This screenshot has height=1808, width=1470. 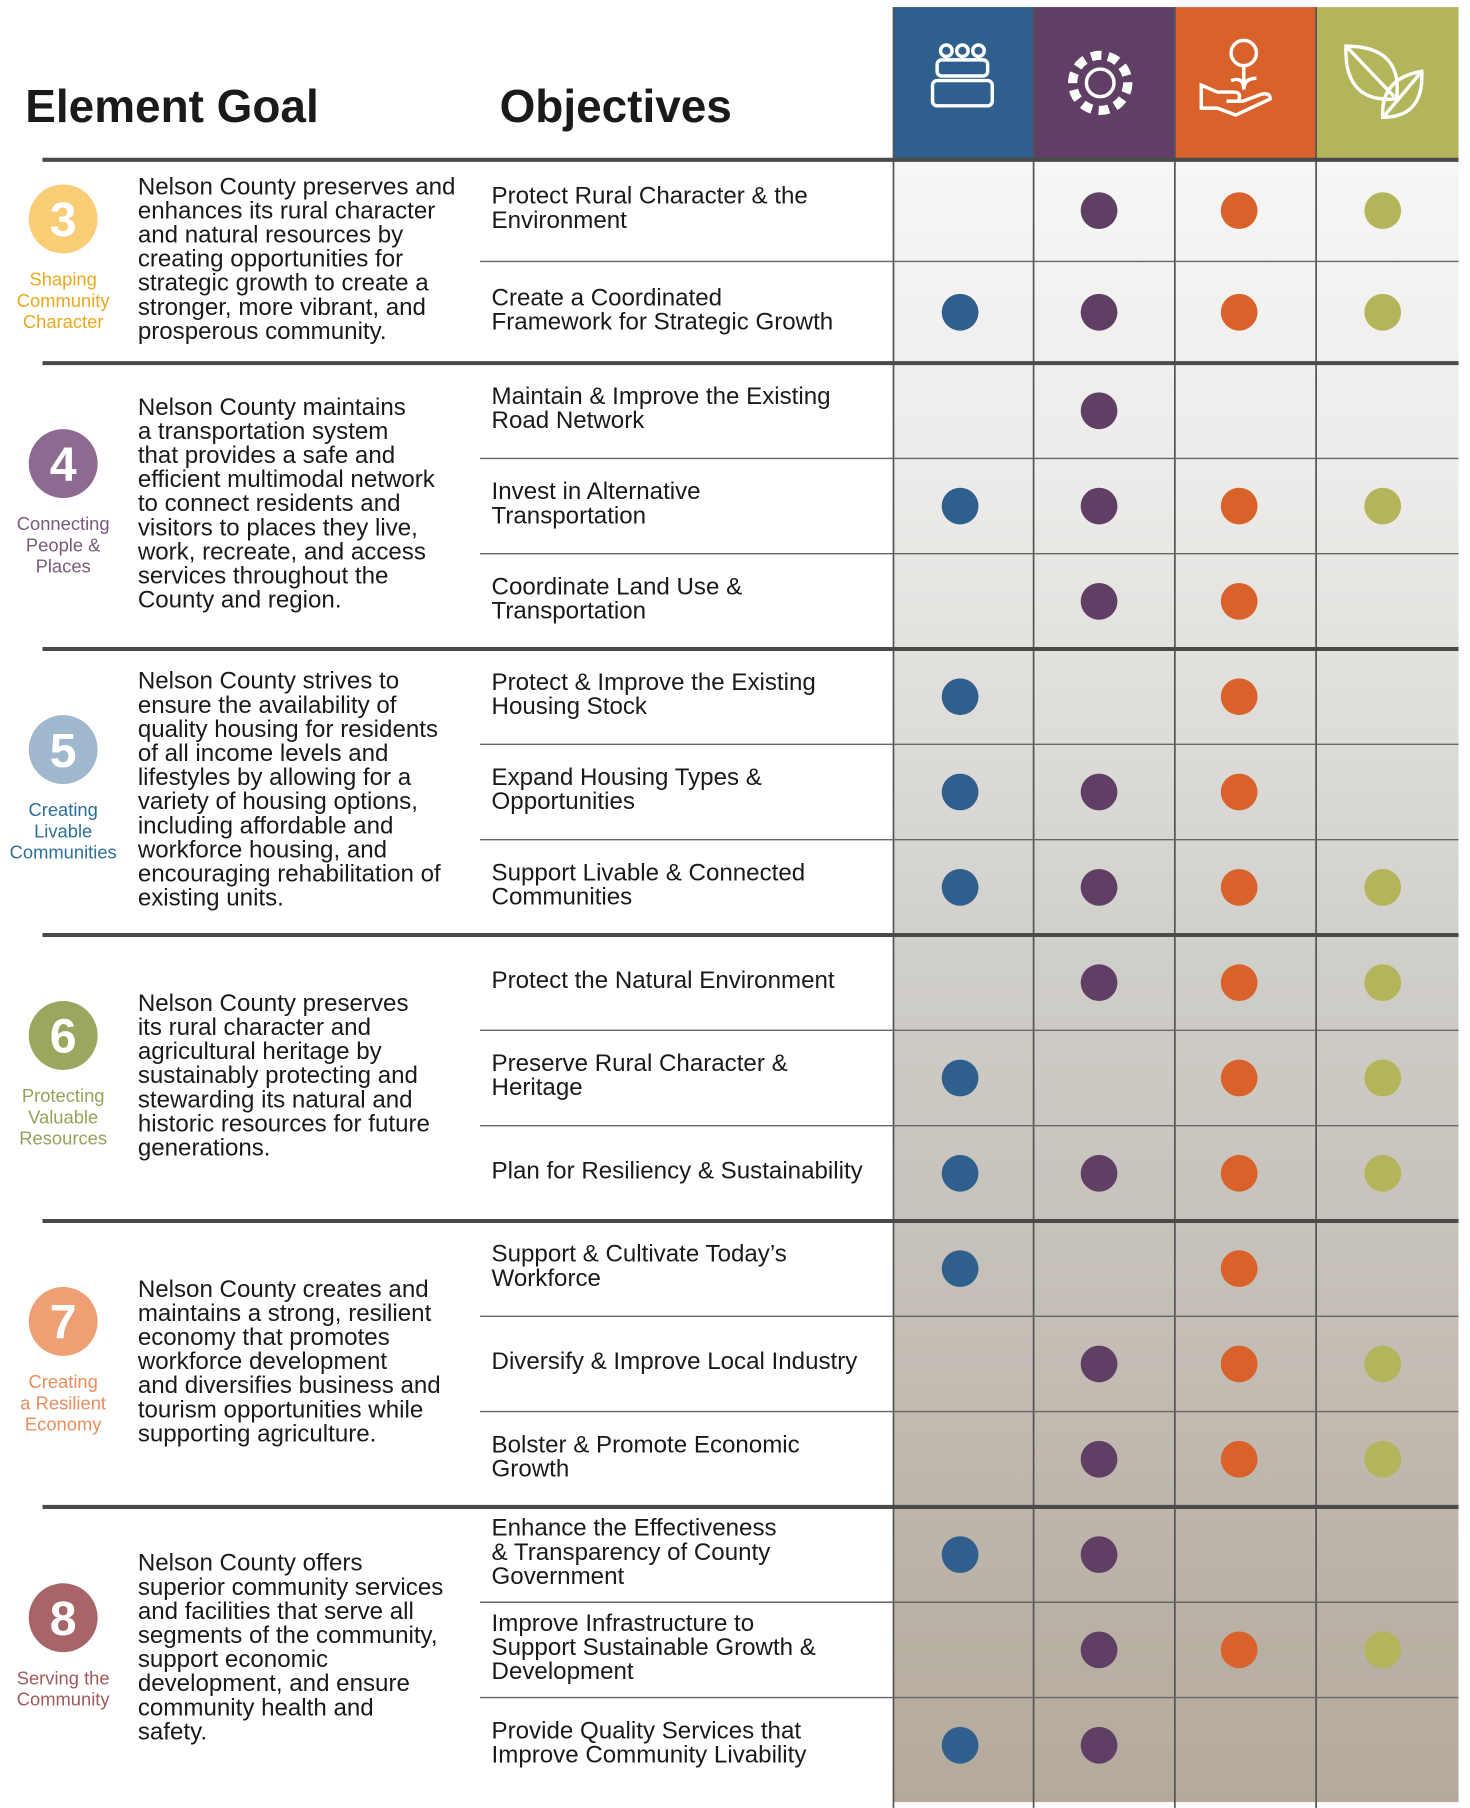 I want to click on leaves-icon, so click(x=1384, y=82).